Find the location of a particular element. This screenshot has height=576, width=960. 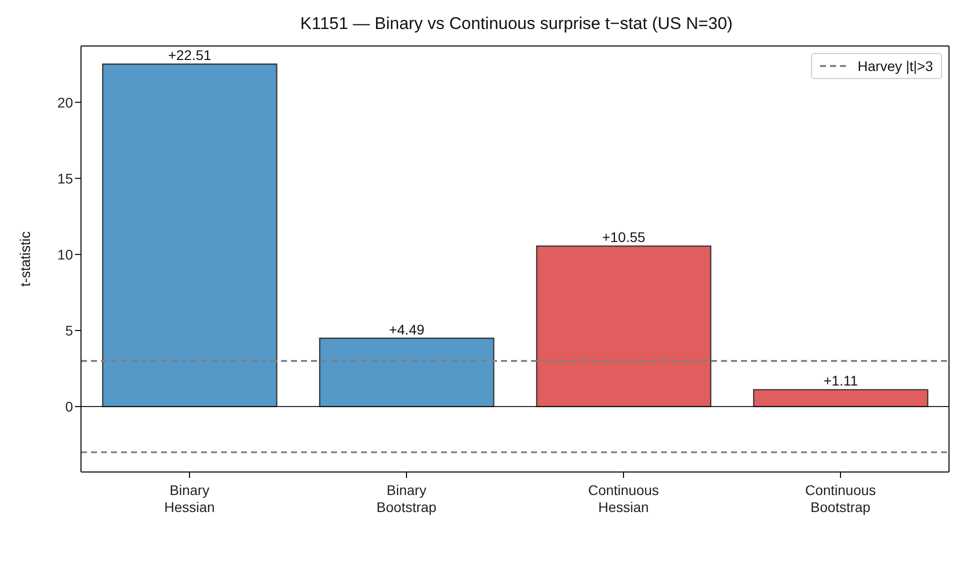

data-label: +22.51 is located at coordinates (190, 55).